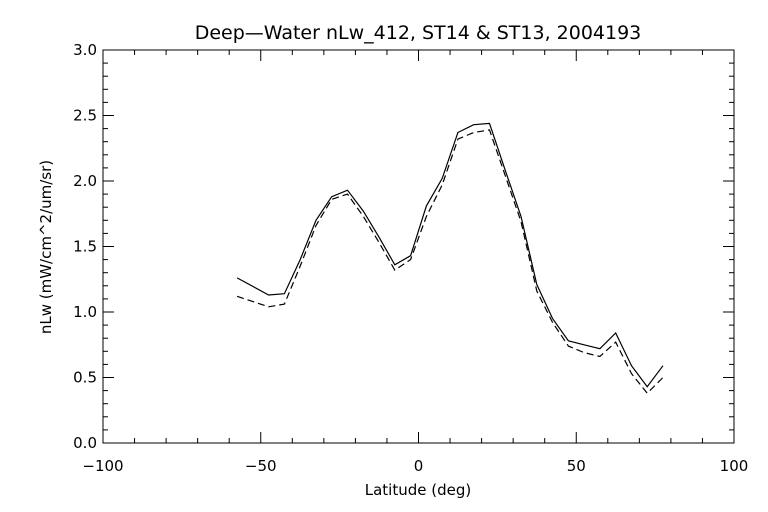 This screenshot has width=768, height=512. What do you see at coordinates (102, 466) in the screenshot?
I see `x-tick-label: −100` at bounding box center [102, 466].